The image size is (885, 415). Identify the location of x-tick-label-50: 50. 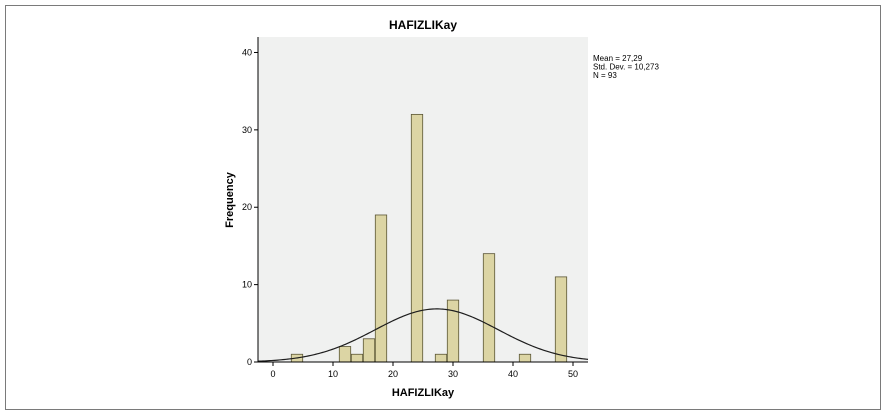
(573, 374).